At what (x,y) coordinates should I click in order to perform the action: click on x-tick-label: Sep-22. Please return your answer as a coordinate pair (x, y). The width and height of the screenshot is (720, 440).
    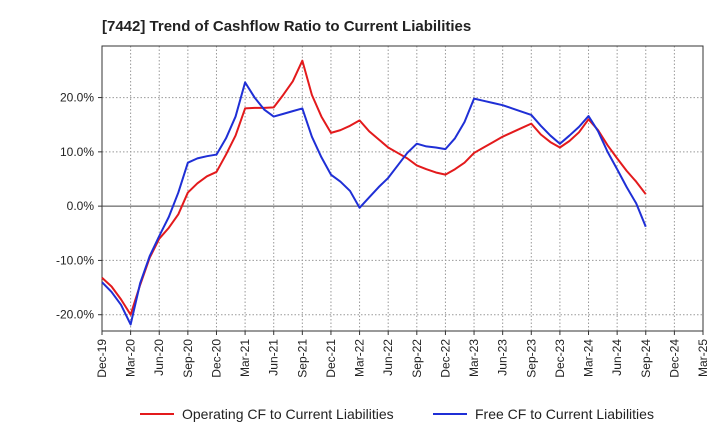
    Looking at the image, I should click on (417, 358).